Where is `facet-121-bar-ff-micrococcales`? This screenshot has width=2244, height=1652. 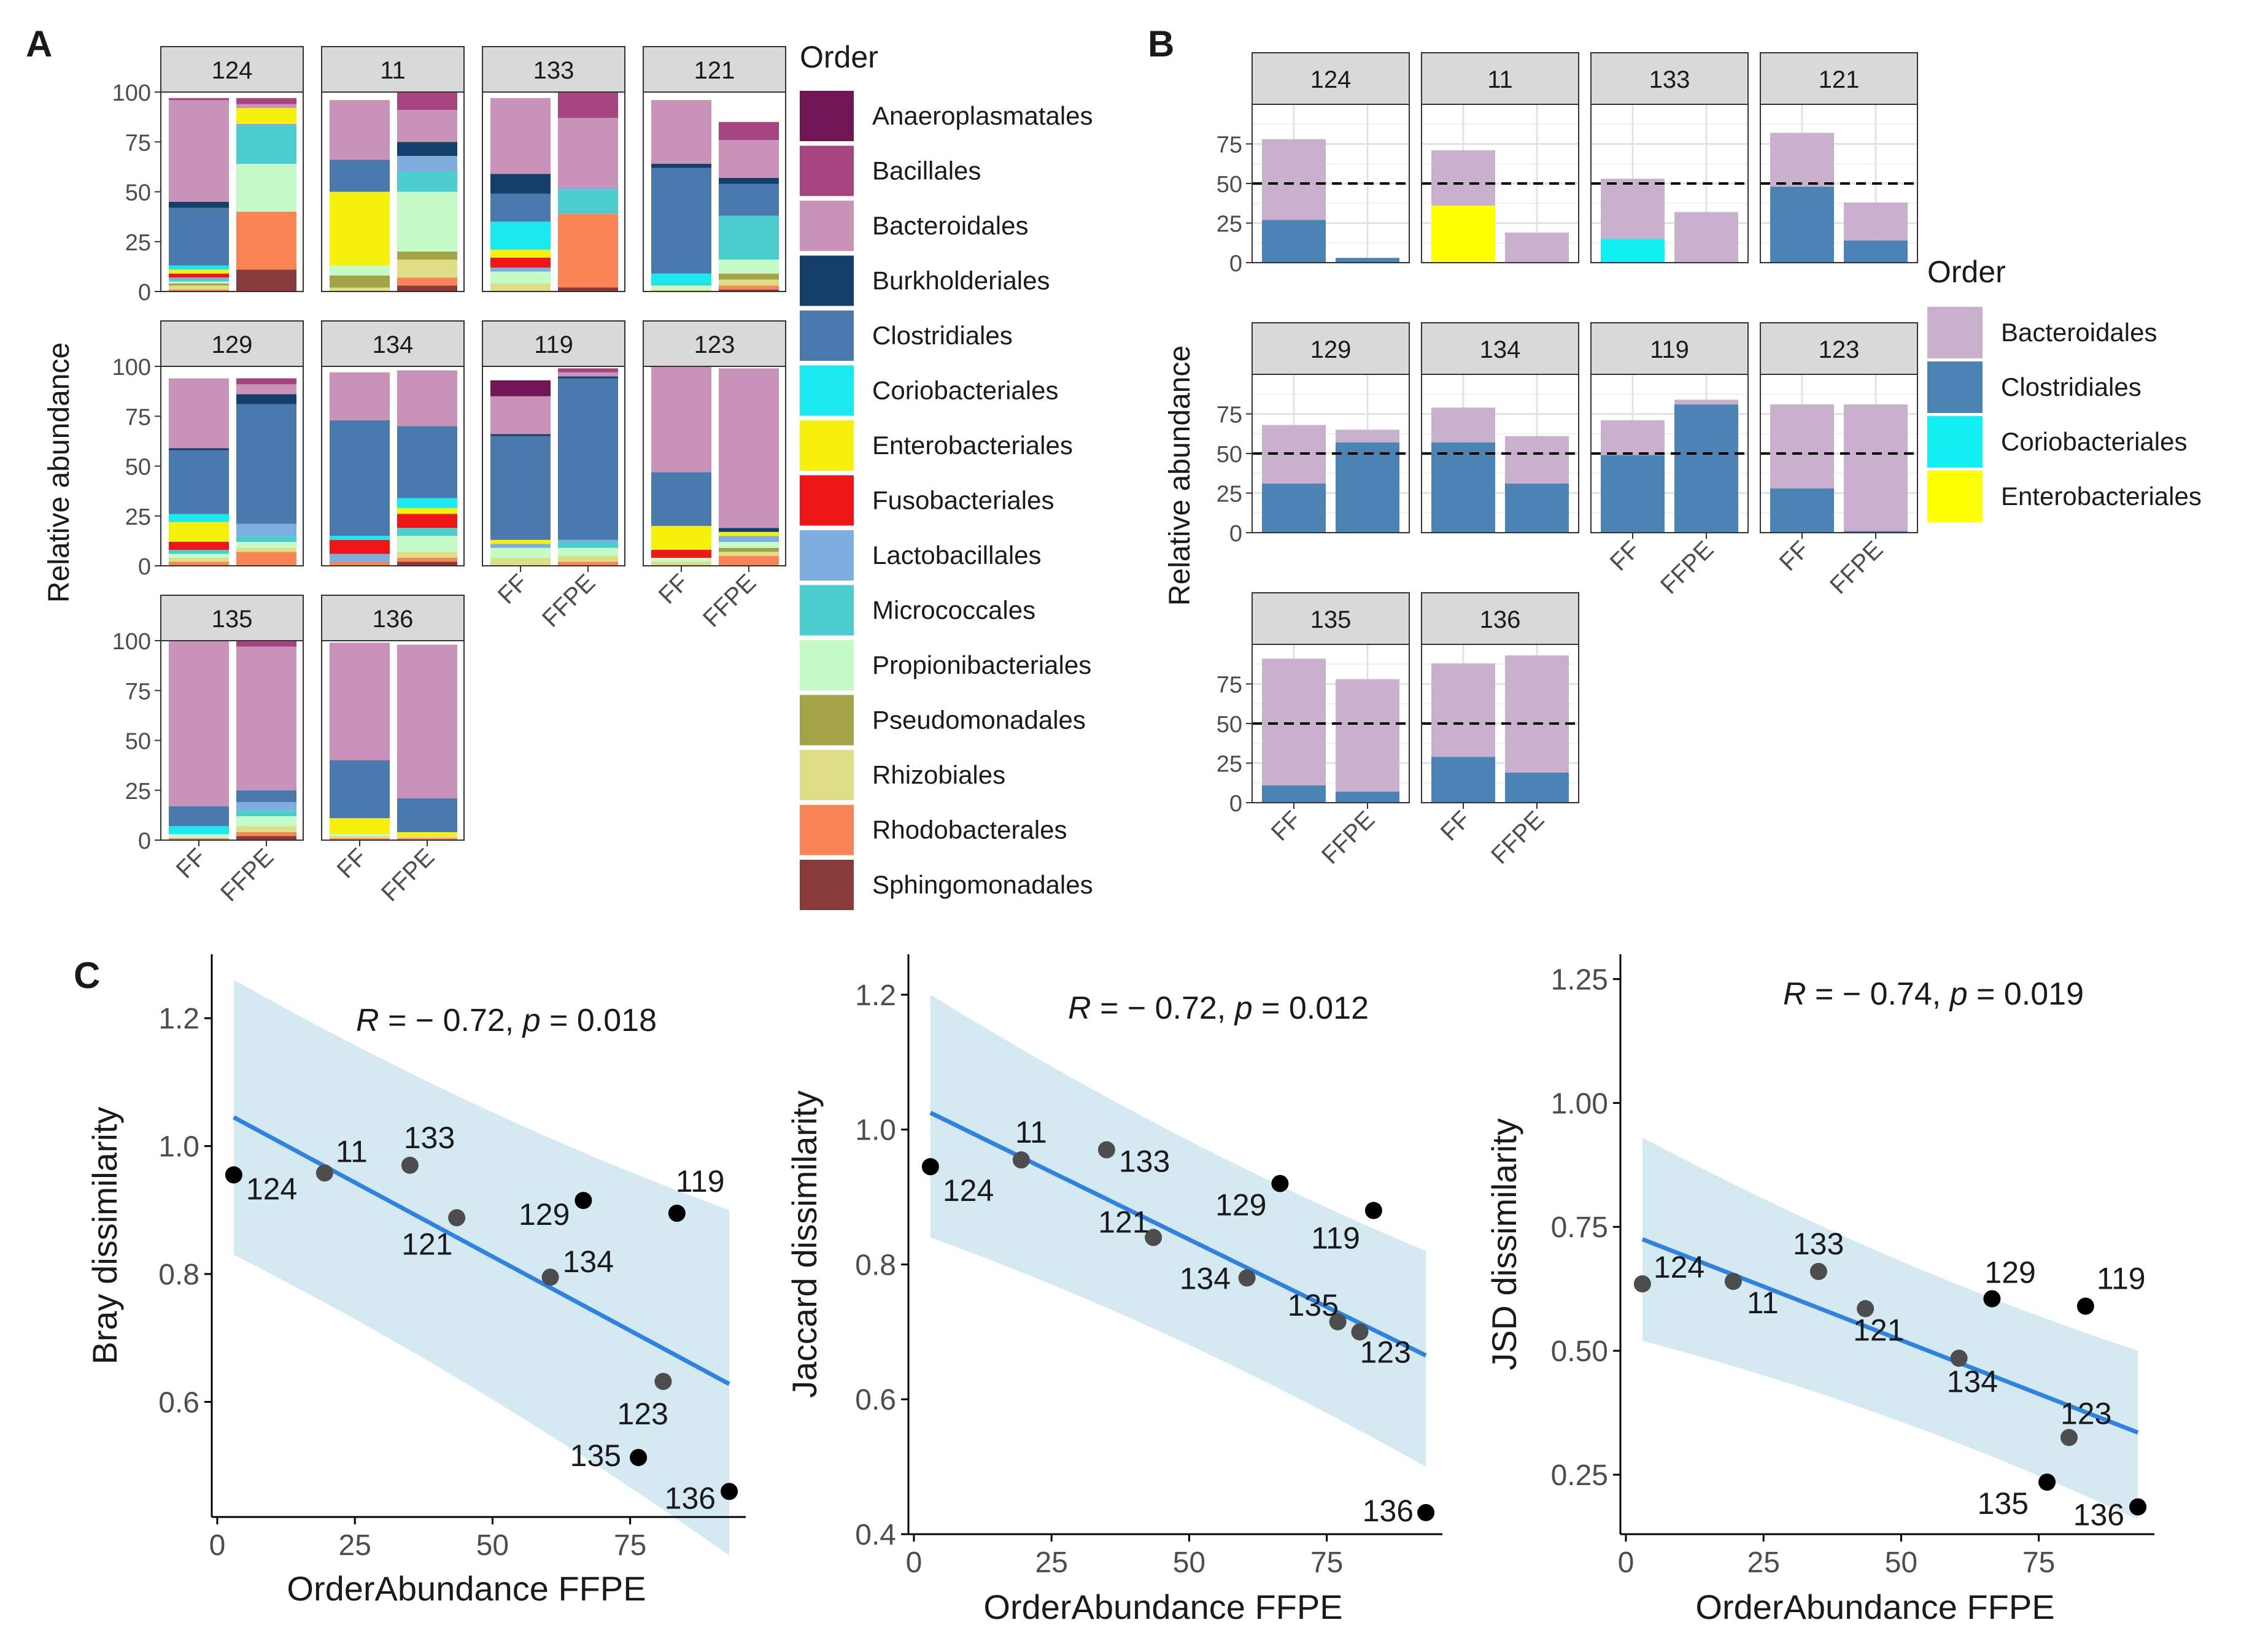
facet-121-bar-ff-micrococcales is located at coordinates (681, 285).